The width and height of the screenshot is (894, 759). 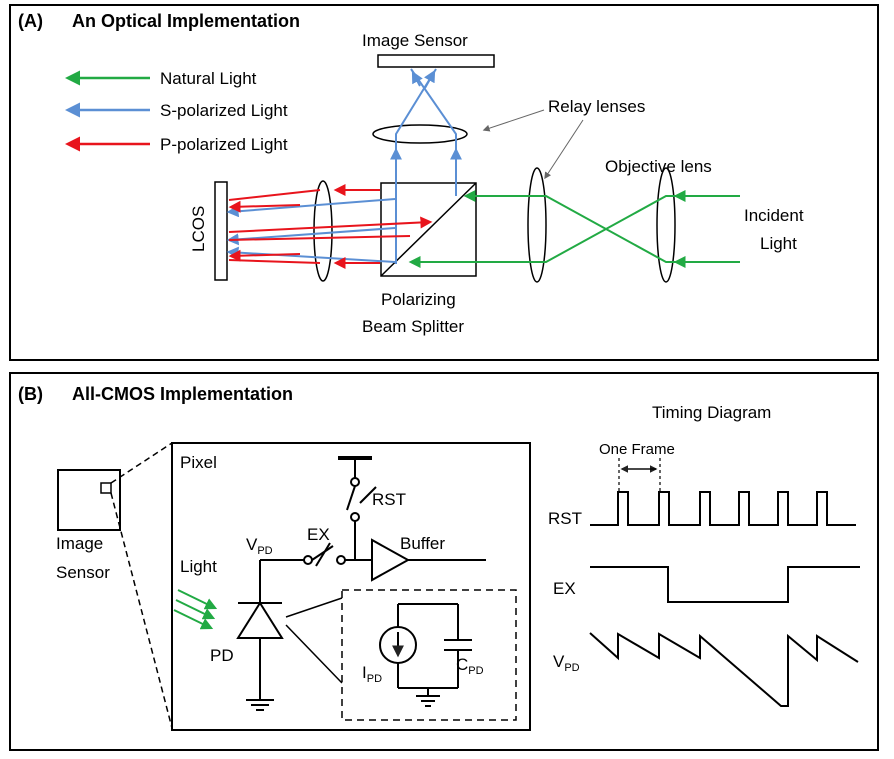 What do you see at coordinates (361, 583) in the screenshot?
I see `pixel-circuit` at bounding box center [361, 583].